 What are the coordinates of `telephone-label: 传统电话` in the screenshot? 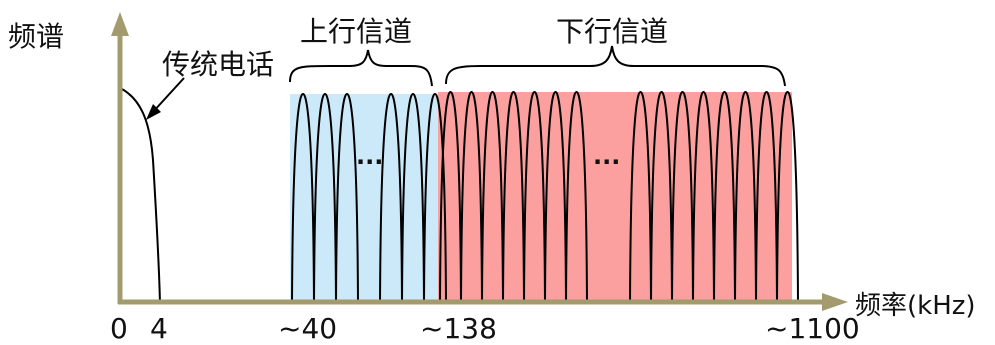 It's located at (218, 64).